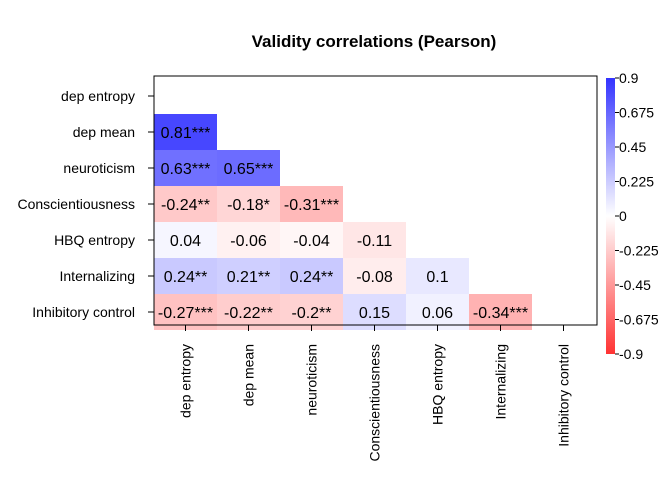 Image resolution: width=672 pixels, height=480 pixels. I want to click on cell-label-hbq-entropy-dep-mean: -0.06, so click(248, 241).